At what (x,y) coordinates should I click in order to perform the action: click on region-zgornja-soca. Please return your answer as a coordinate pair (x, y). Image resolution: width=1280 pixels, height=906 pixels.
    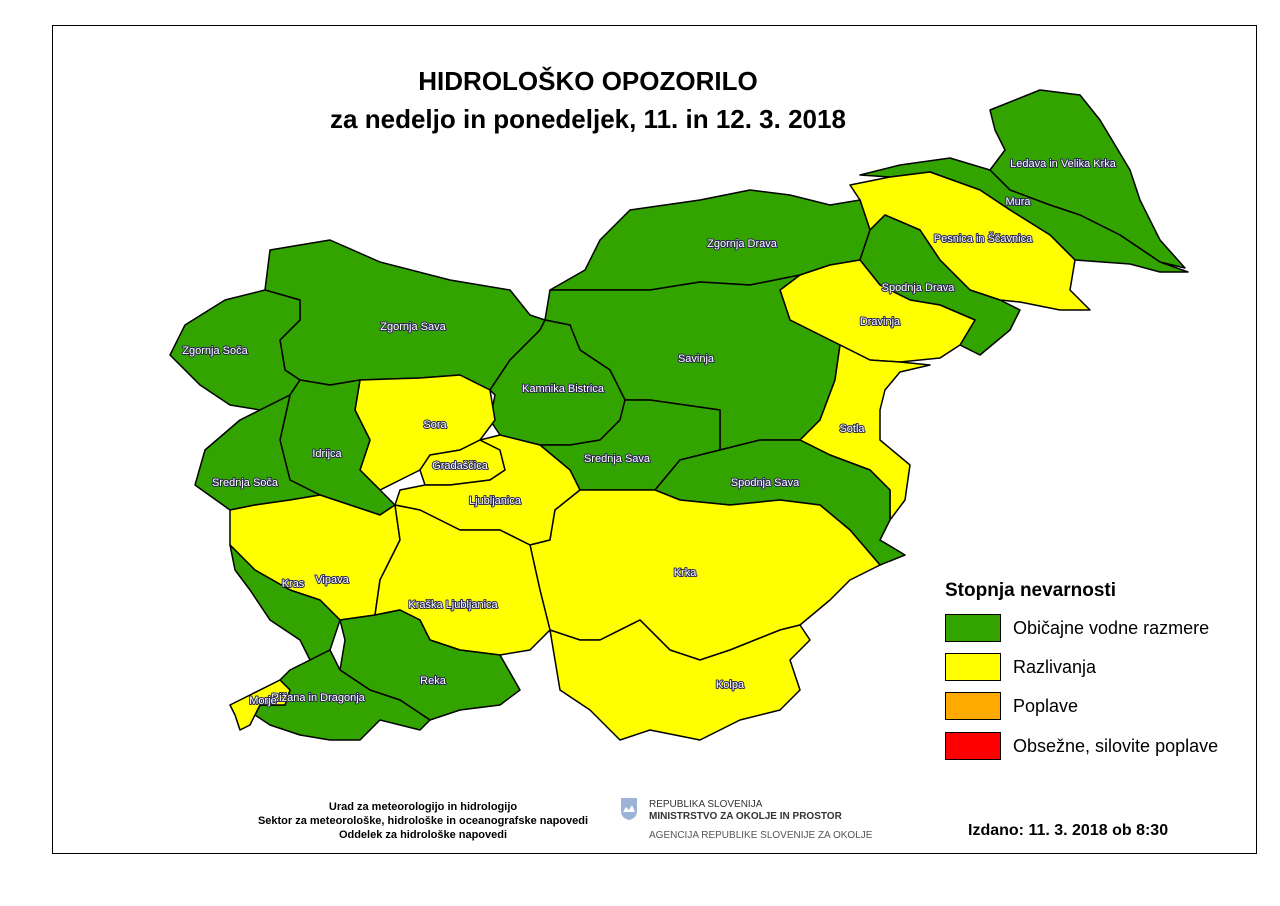
    Looking at the image, I should click on (235, 350).